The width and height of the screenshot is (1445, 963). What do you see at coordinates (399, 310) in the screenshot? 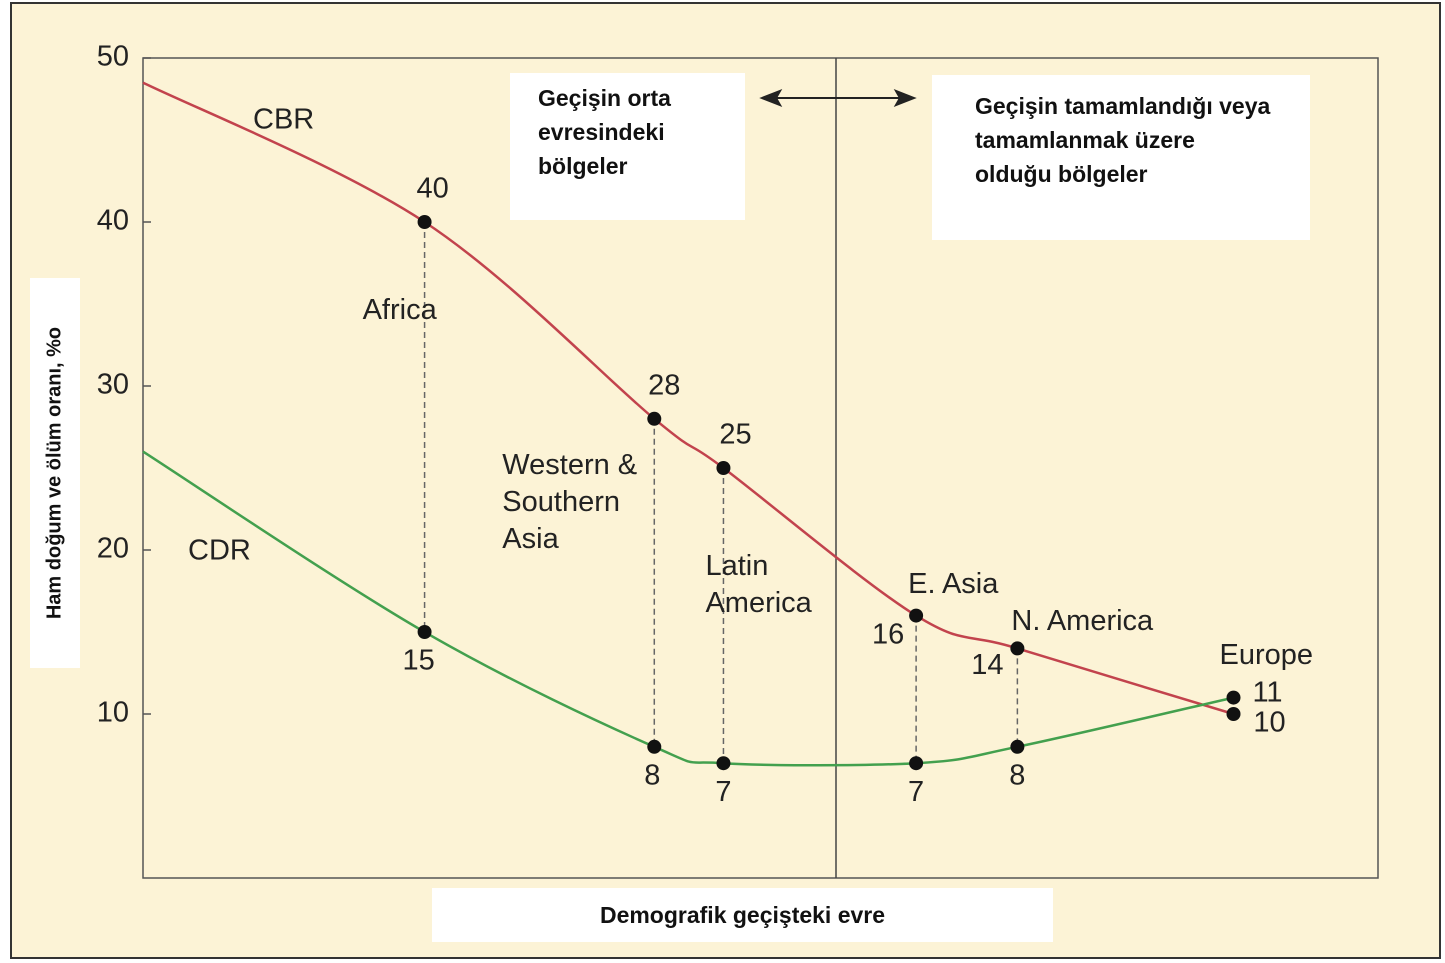
I see `category-label: Africa` at bounding box center [399, 310].